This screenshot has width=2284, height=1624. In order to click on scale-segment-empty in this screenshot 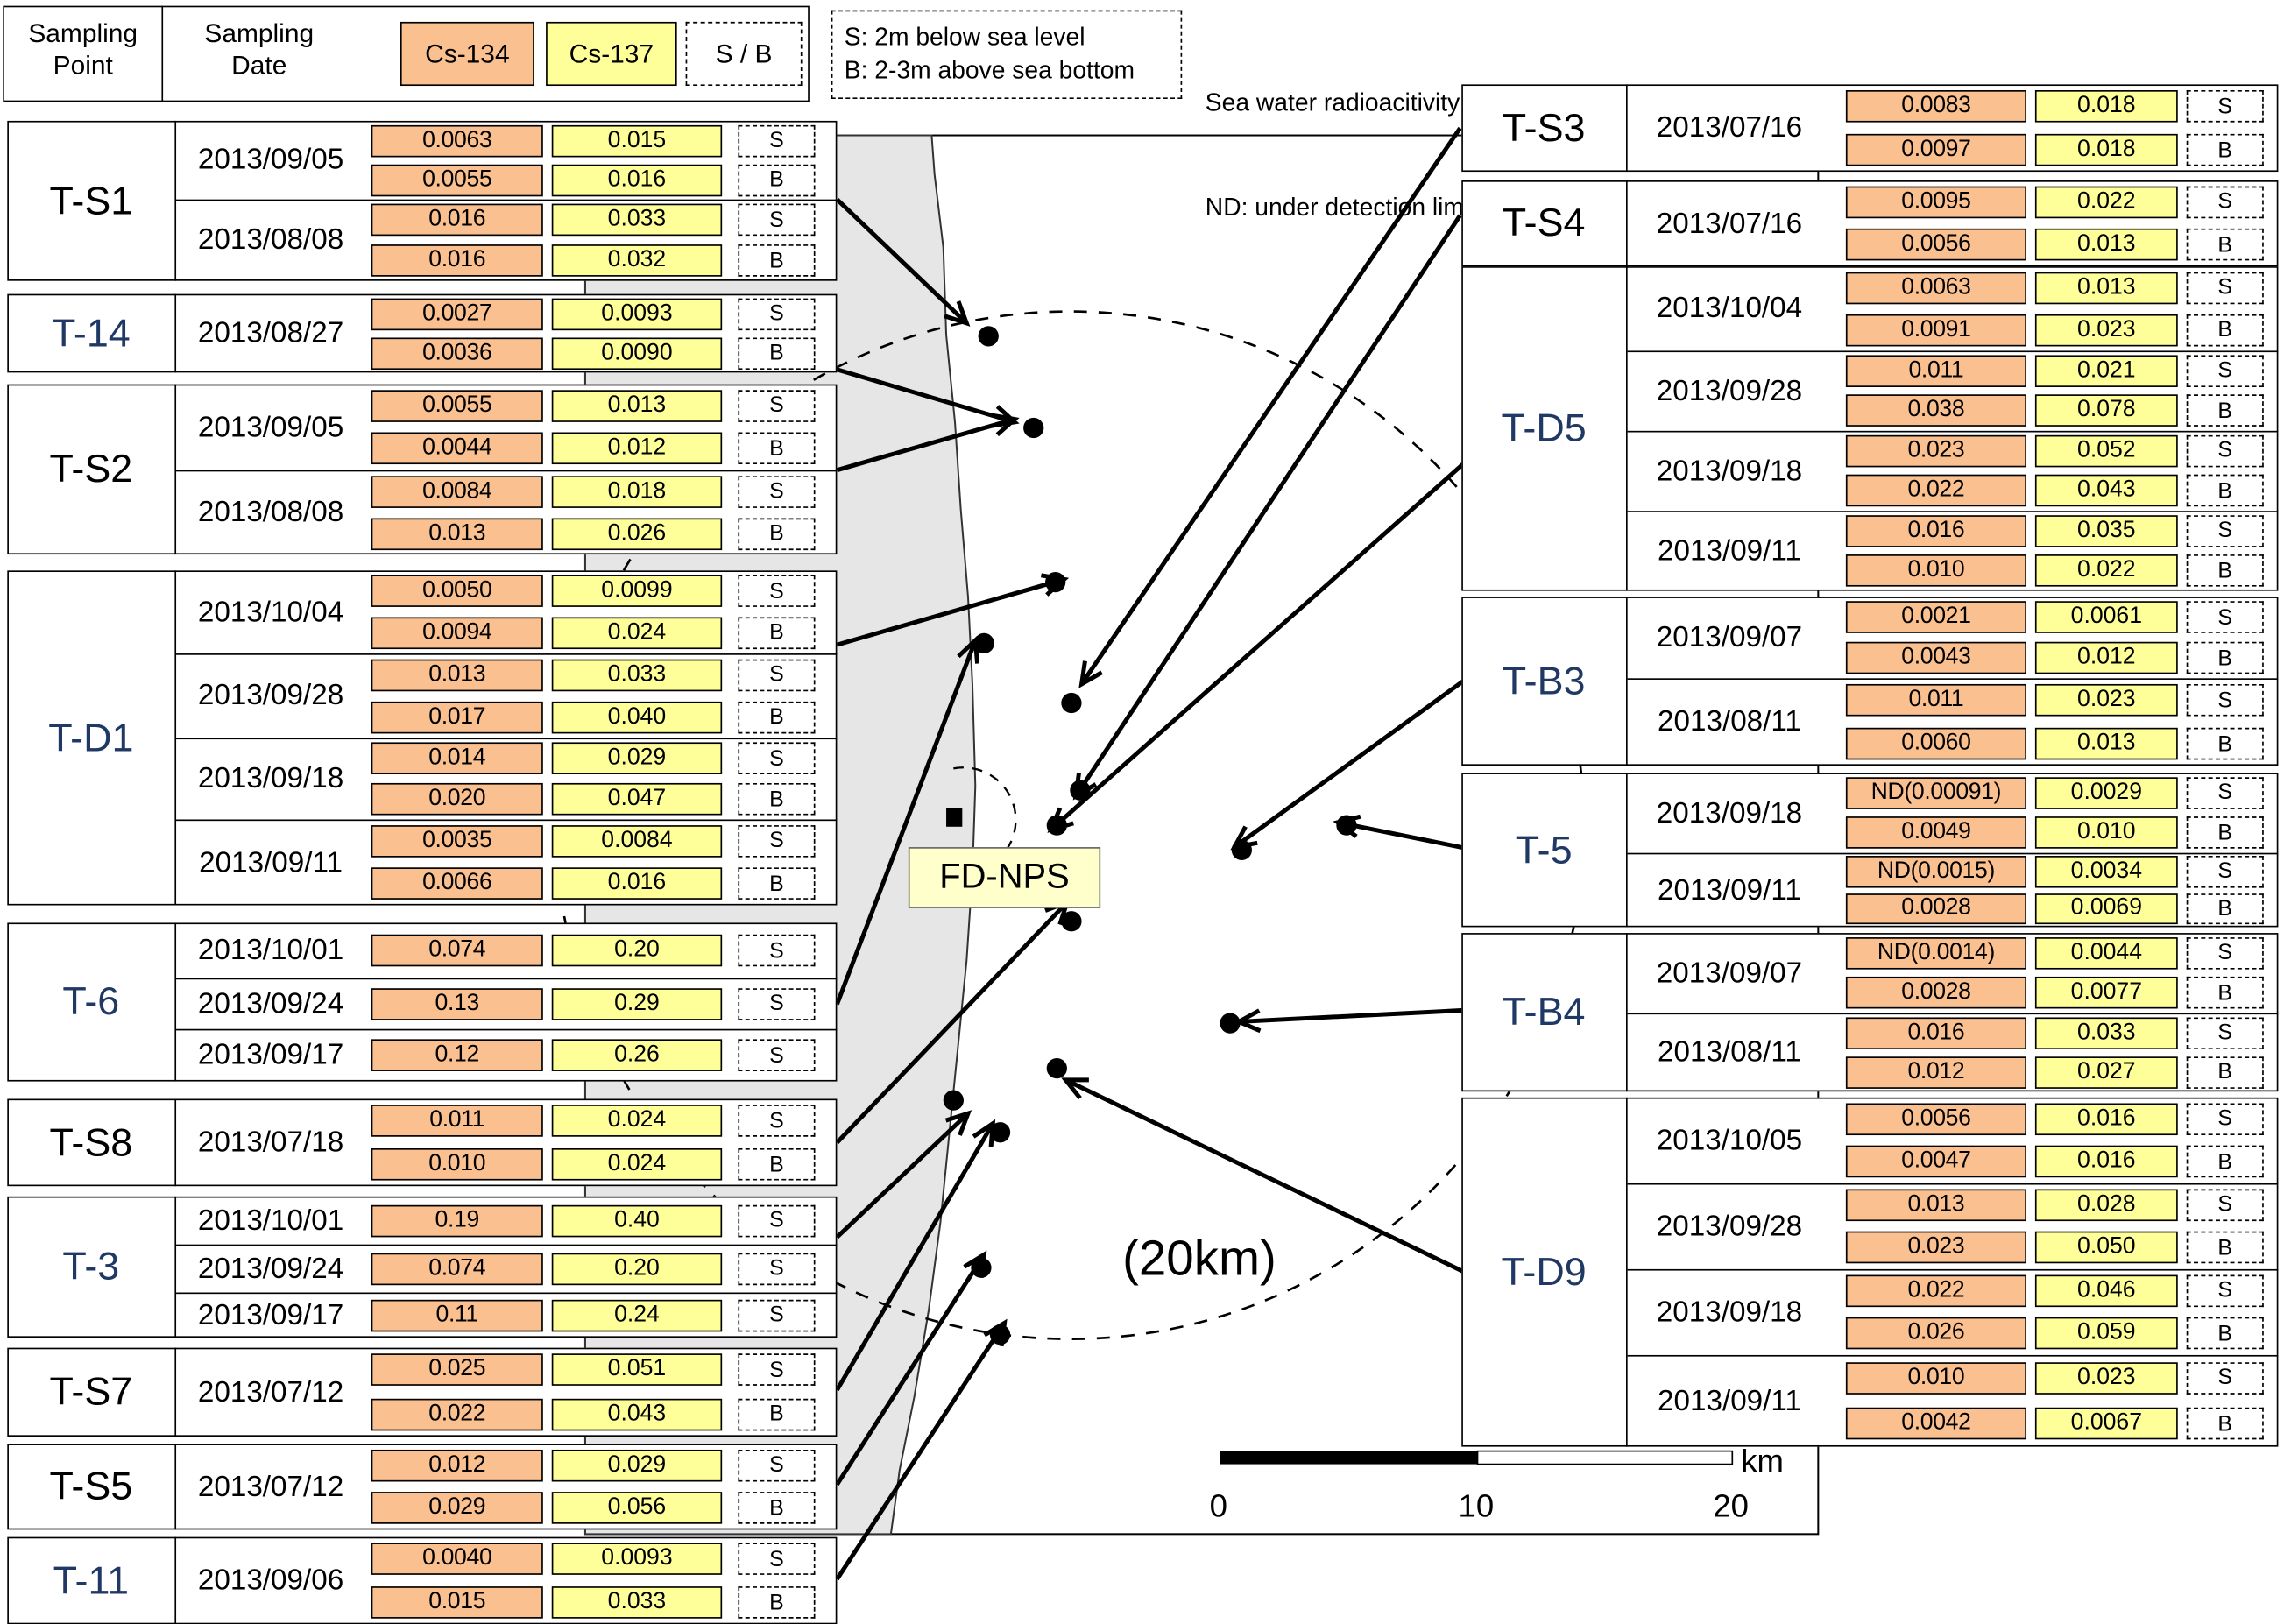, I will do `click(1605, 1457)`.